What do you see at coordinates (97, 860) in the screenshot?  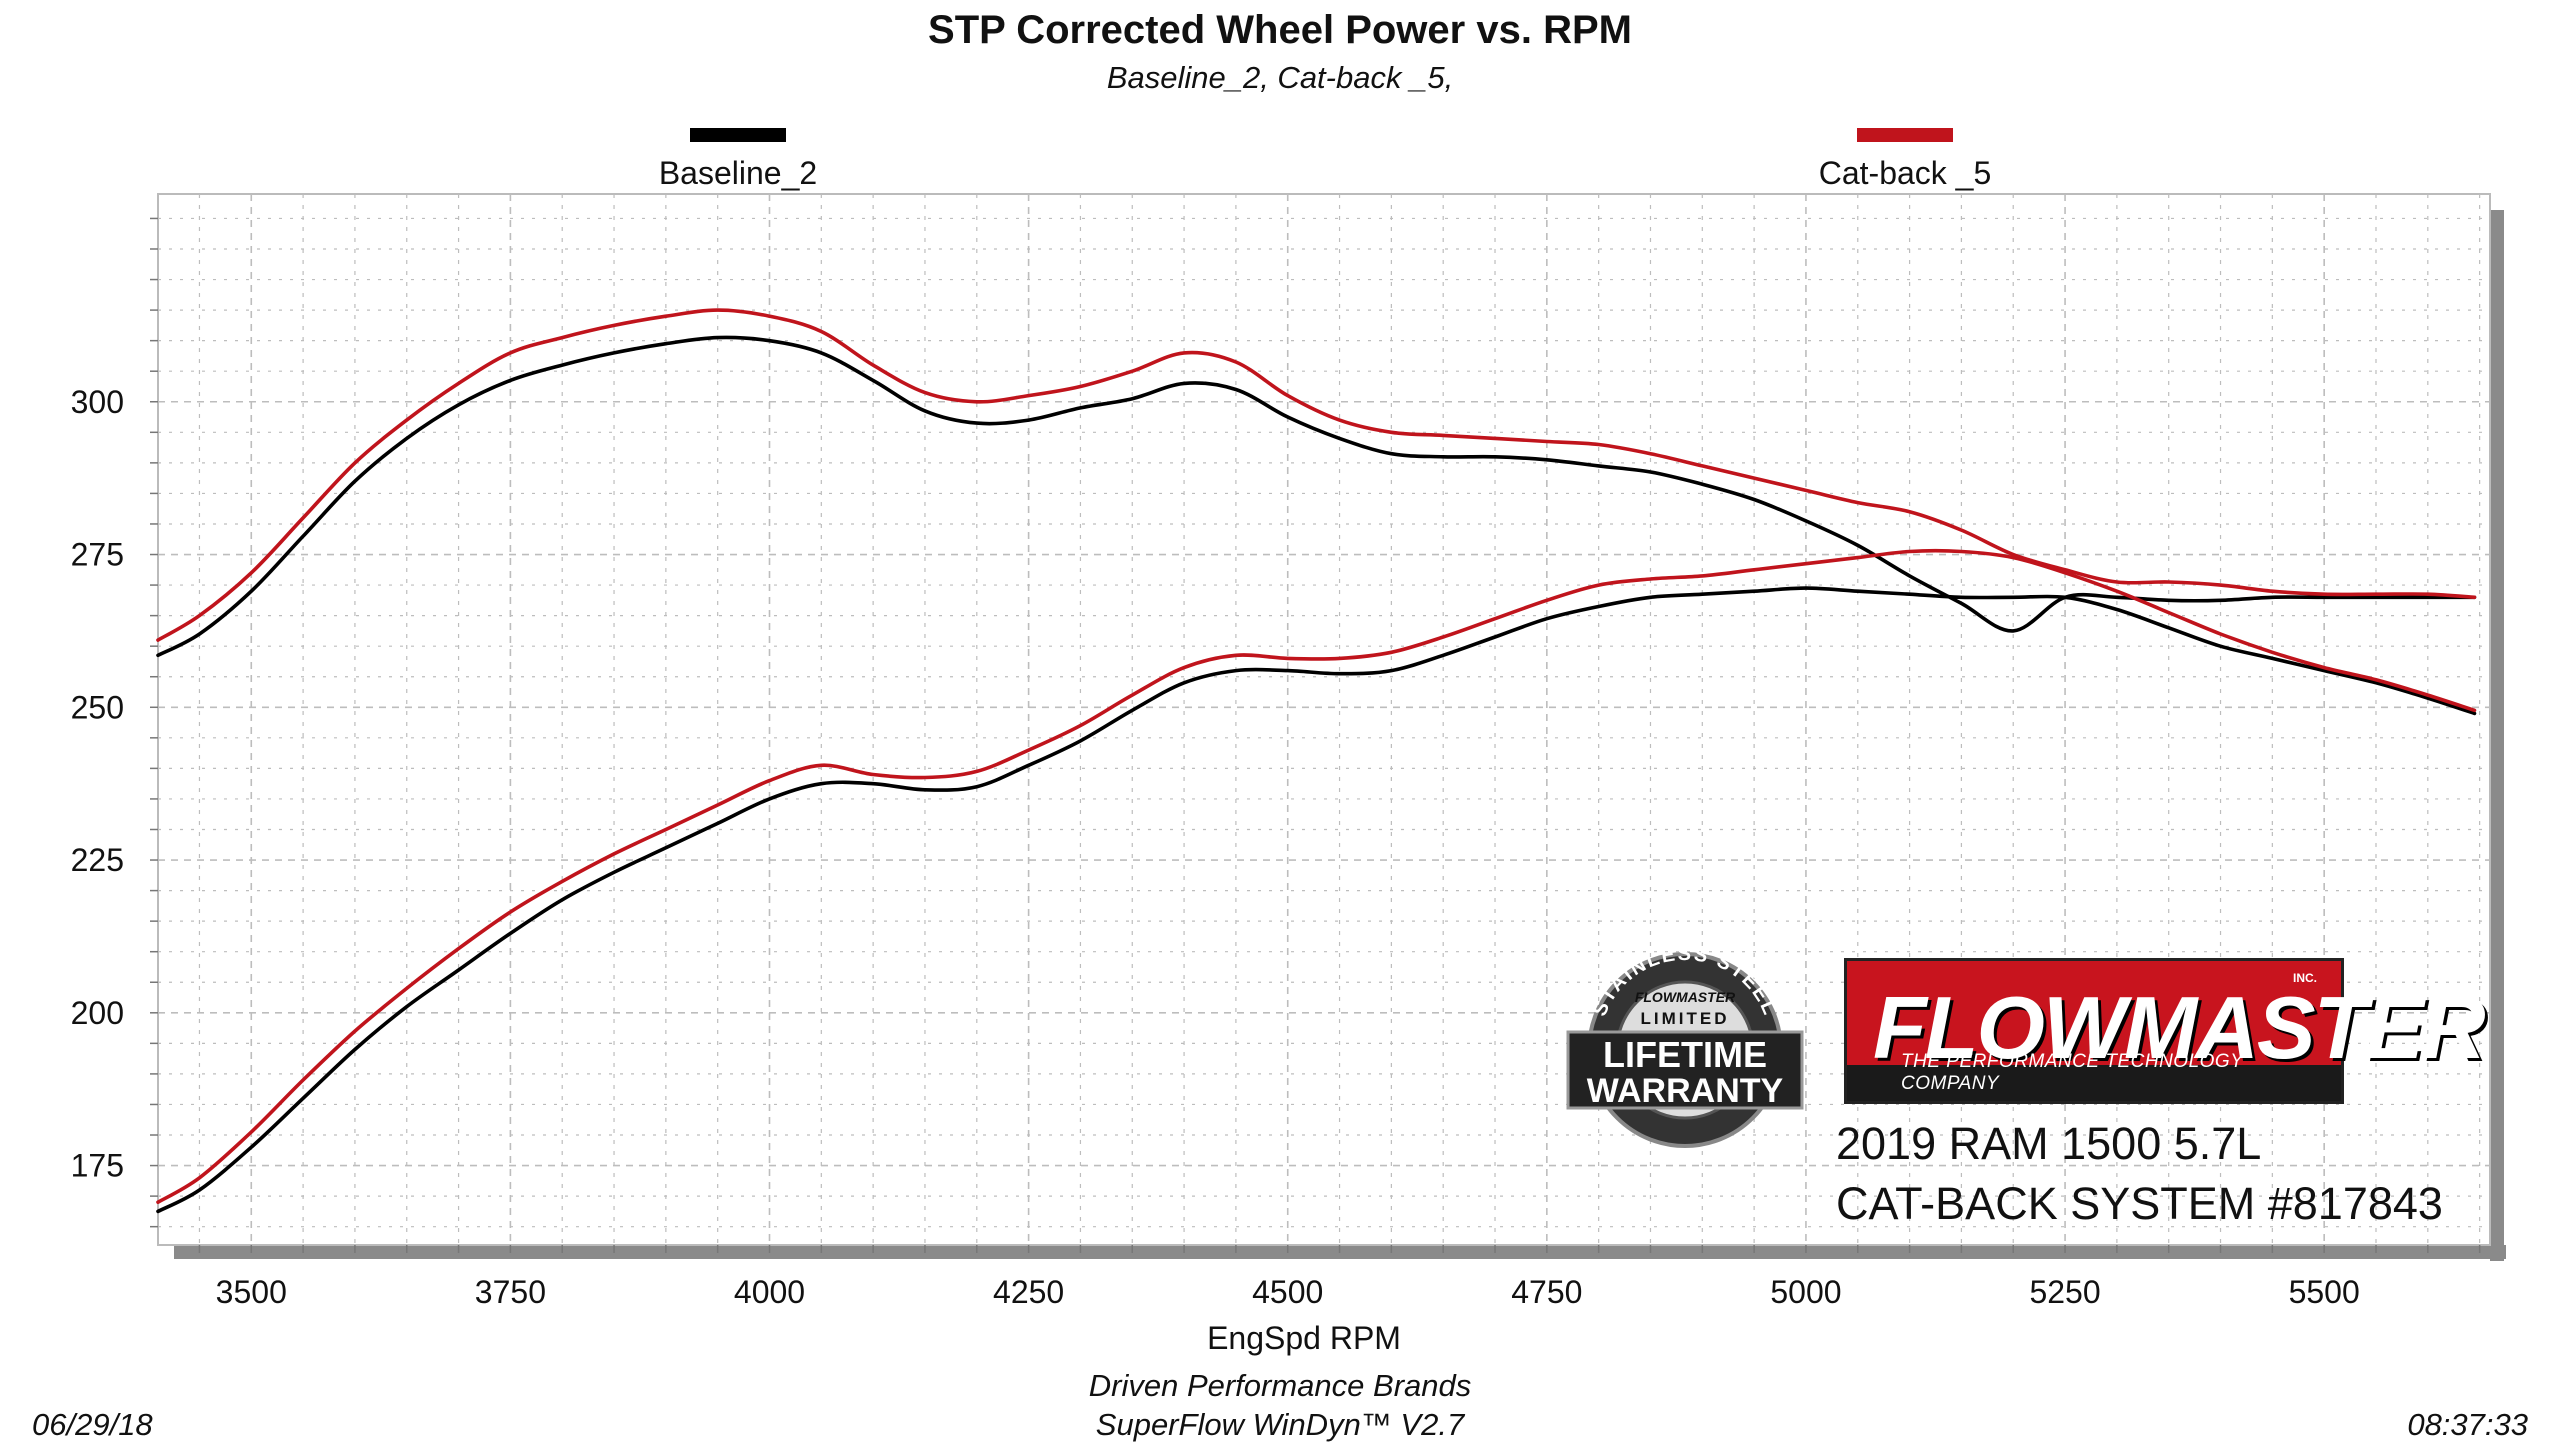 I see `y-tick-label: 225` at bounding box center [97, 860].